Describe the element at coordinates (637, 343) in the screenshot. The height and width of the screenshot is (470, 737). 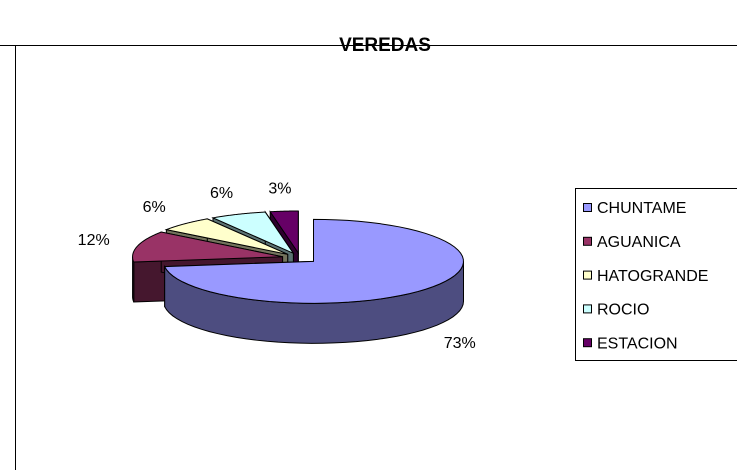
I see `legend-label: ESTACION` at that location.